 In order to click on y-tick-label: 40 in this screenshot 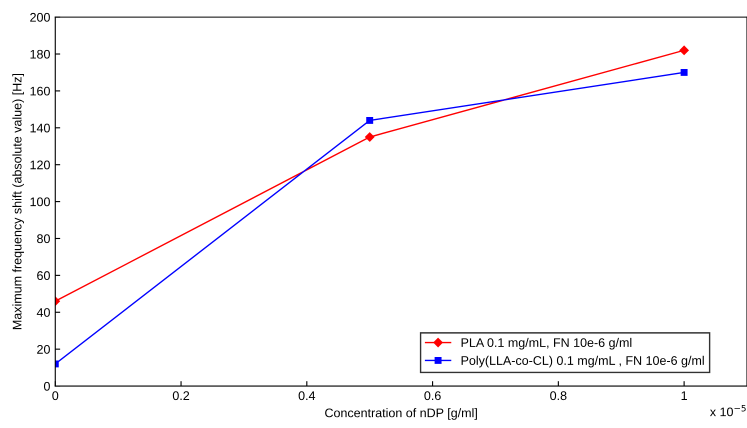, I will do `click(43, 312)`.